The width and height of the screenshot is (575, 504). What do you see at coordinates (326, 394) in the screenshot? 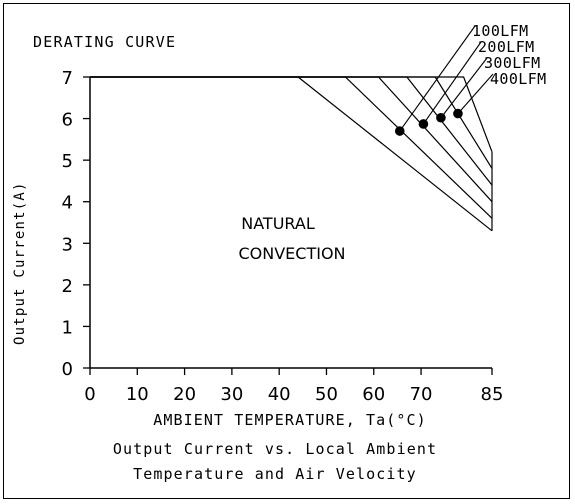
I see `x-tick-label-50: 50` at bounding box center [326, 394].